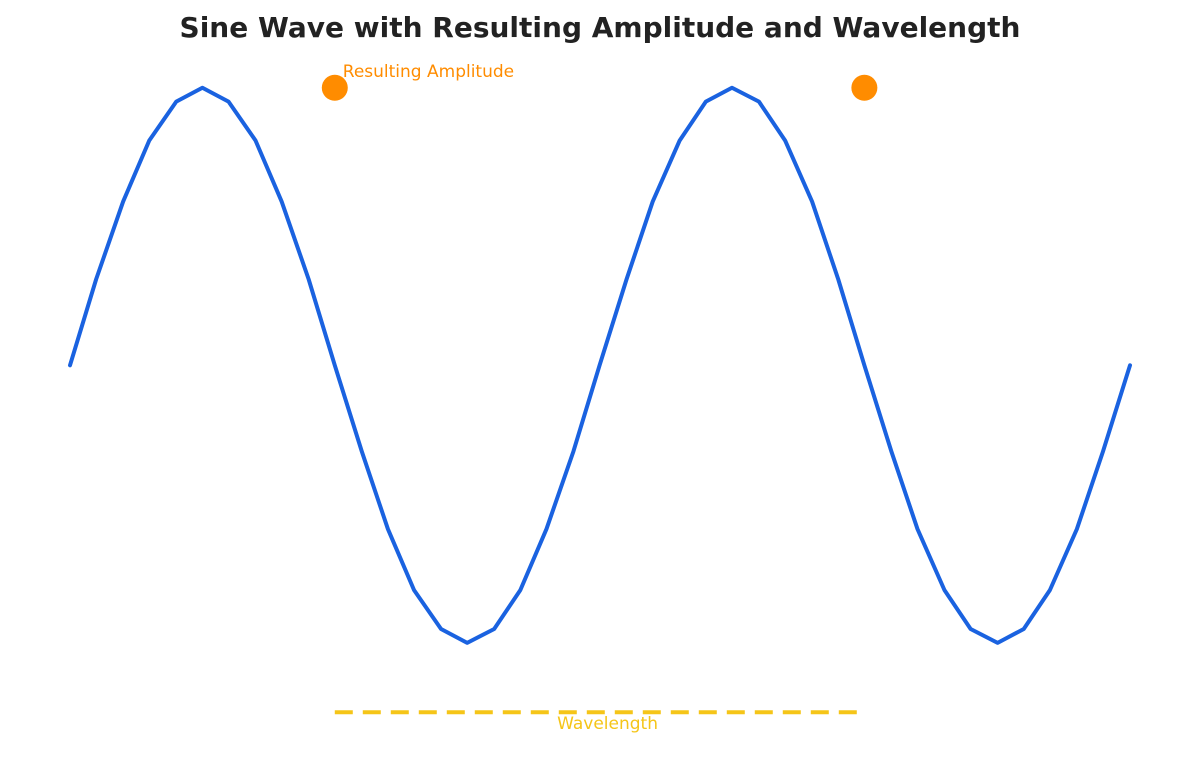 This screenshot has height=763, width=1200. Describe the element at coordinates (607, 724) in the screenshot. I see `wavelength-label: Wavelength` at that location.